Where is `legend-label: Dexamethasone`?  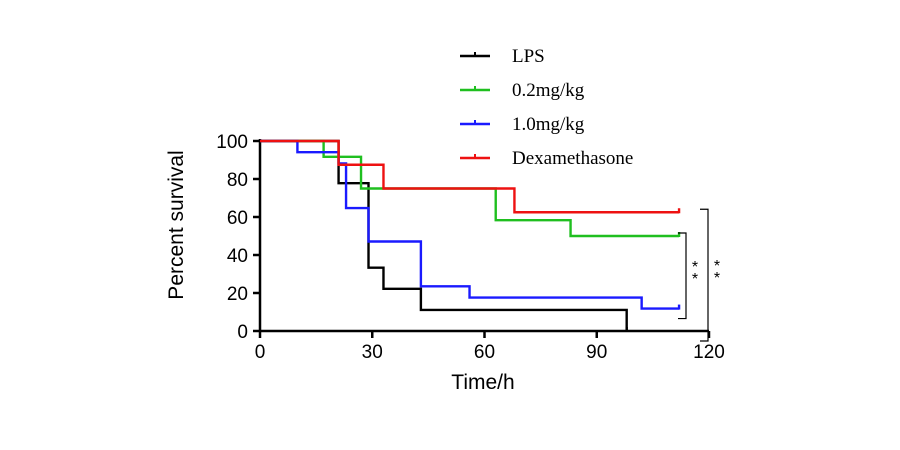 legend-label: Dexamethasone is located at coordinates (572, 158).